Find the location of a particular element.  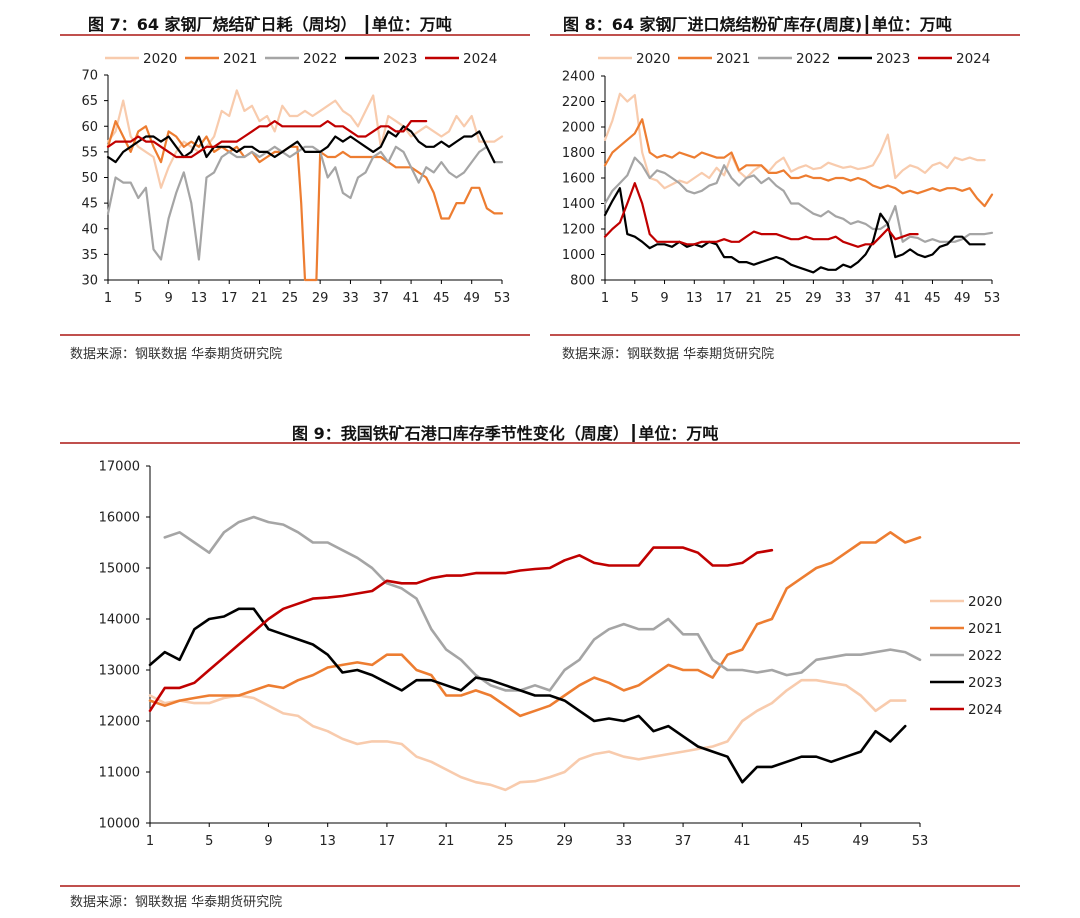

fig7-source: 数据来源：钢联数据 华泰期货研究院 is located at coordinates (176, 354).